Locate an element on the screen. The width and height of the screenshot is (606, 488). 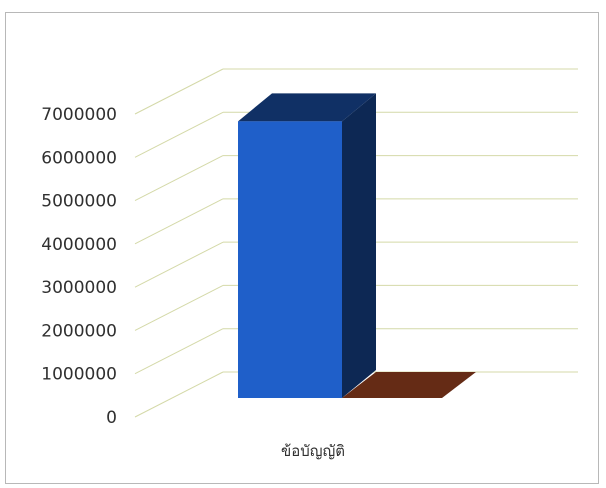
y-tick-label: 1000000 is located at coordinates (79, 375).